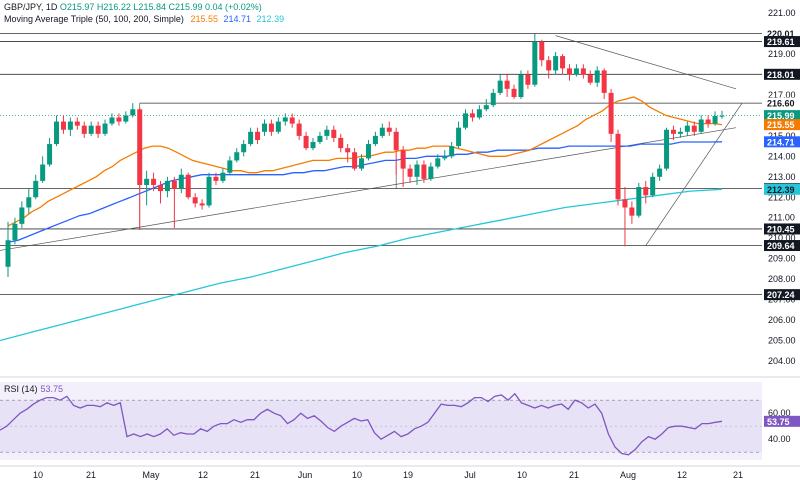  Describe the element at coordinates (782, 197) in the screenshot. I see `price-tick-label: 212.00` at that location.